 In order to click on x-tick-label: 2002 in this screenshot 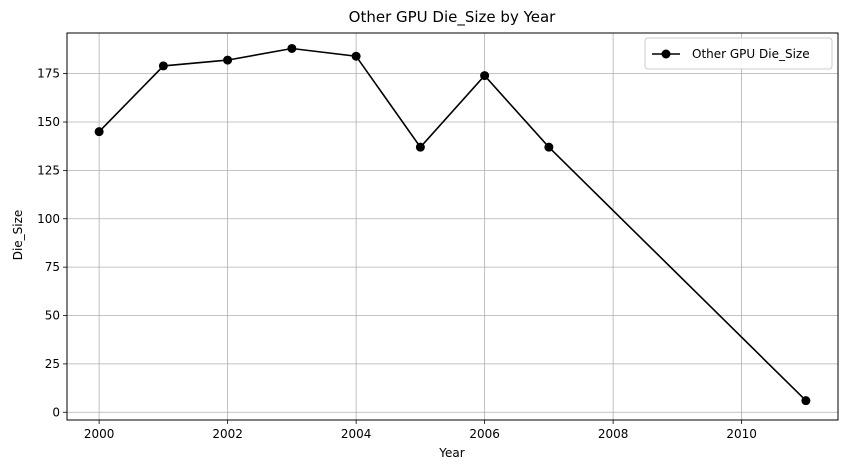, I will do `click(227, 434)`.